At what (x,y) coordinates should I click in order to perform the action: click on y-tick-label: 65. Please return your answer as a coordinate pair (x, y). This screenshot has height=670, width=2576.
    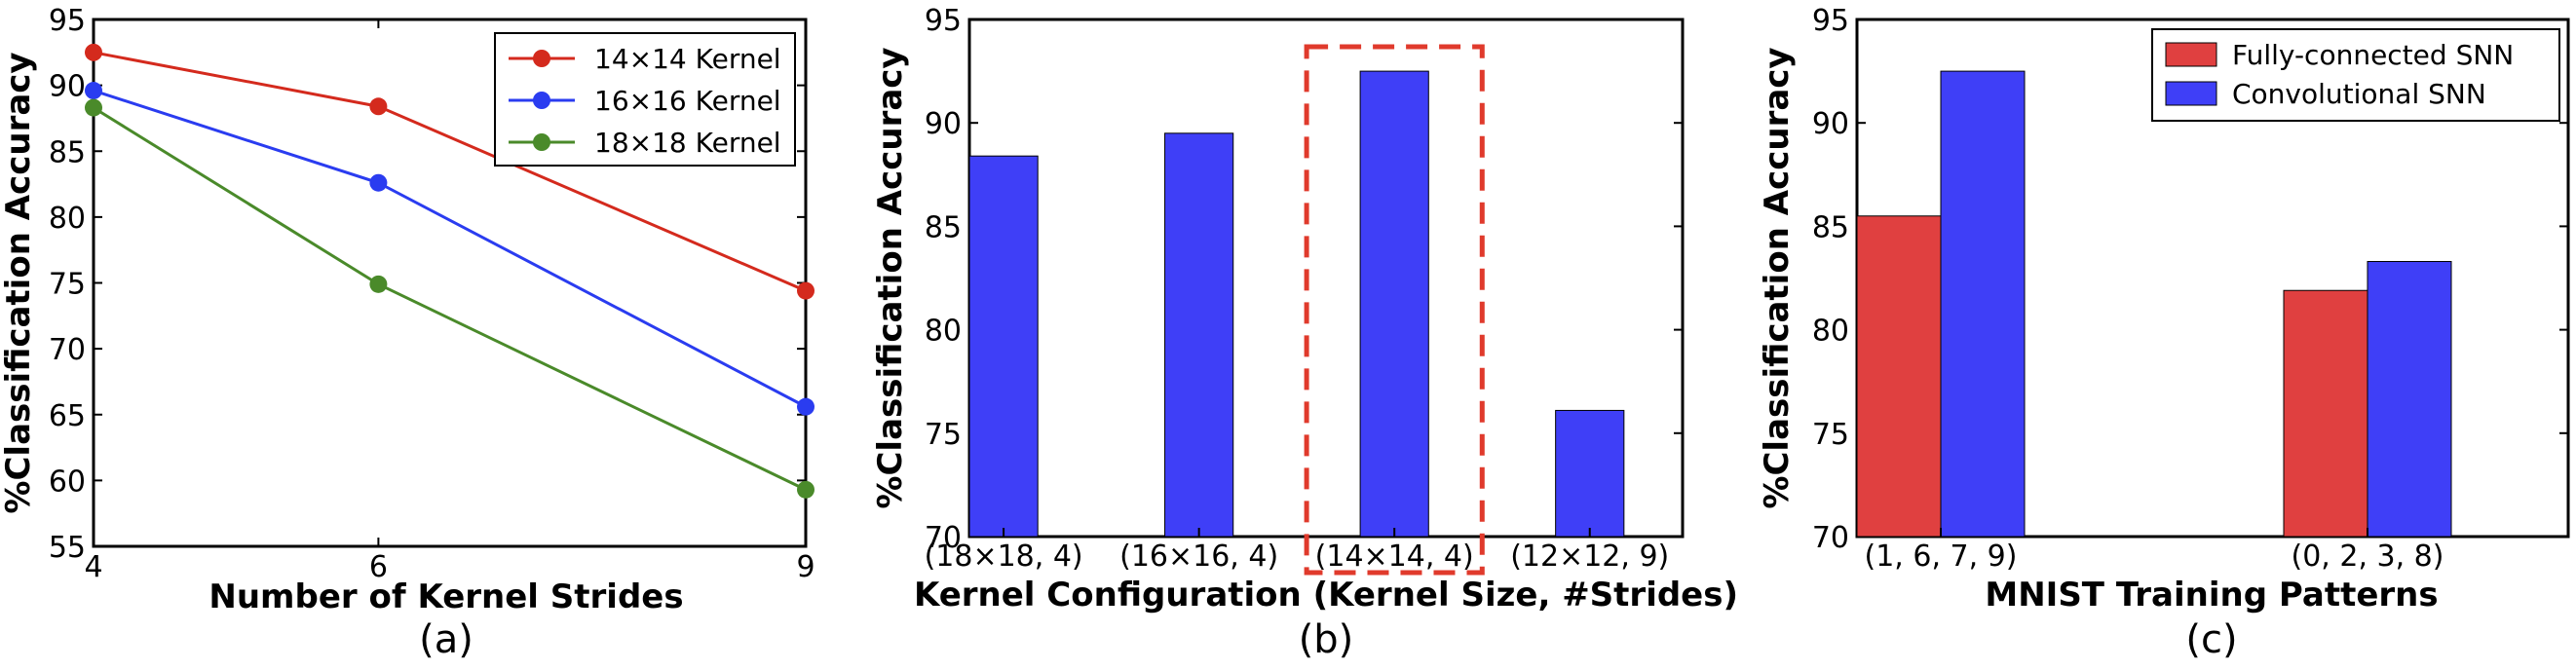
    Looking at the image, I should click on (67, 416).